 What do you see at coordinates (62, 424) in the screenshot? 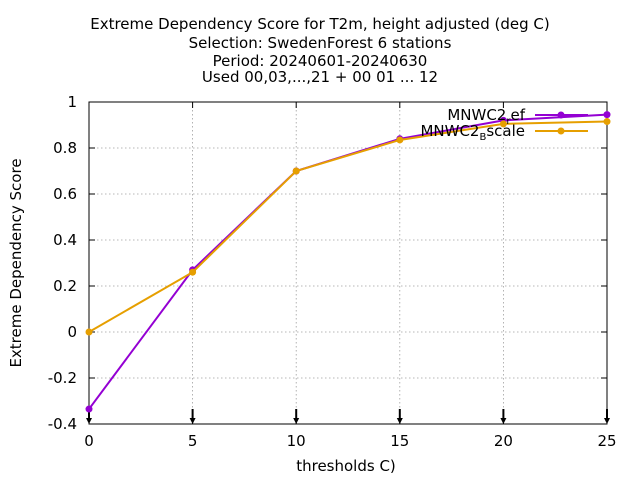
I see `y-tick-label: -0.4` at bounding box center [62, 424].